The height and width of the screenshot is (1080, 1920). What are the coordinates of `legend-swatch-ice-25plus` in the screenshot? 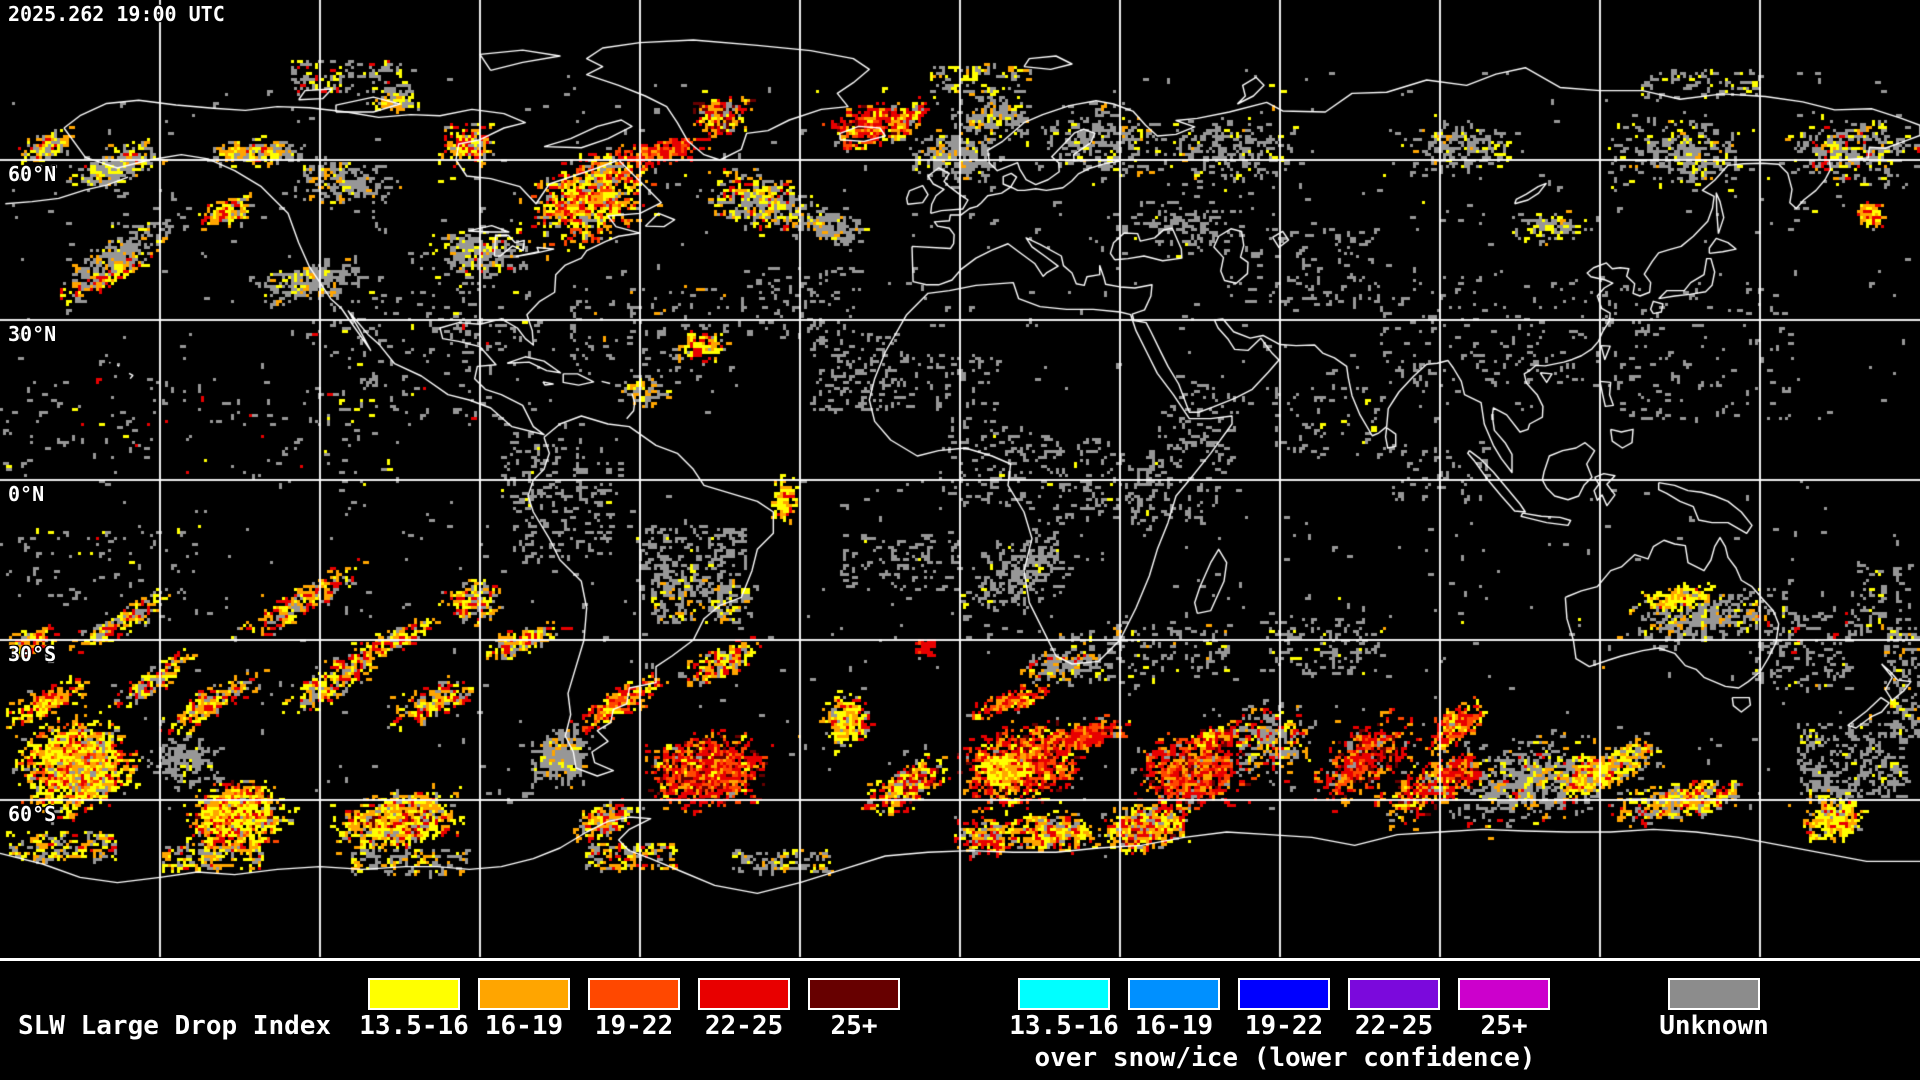 It's located at (1504, 994).